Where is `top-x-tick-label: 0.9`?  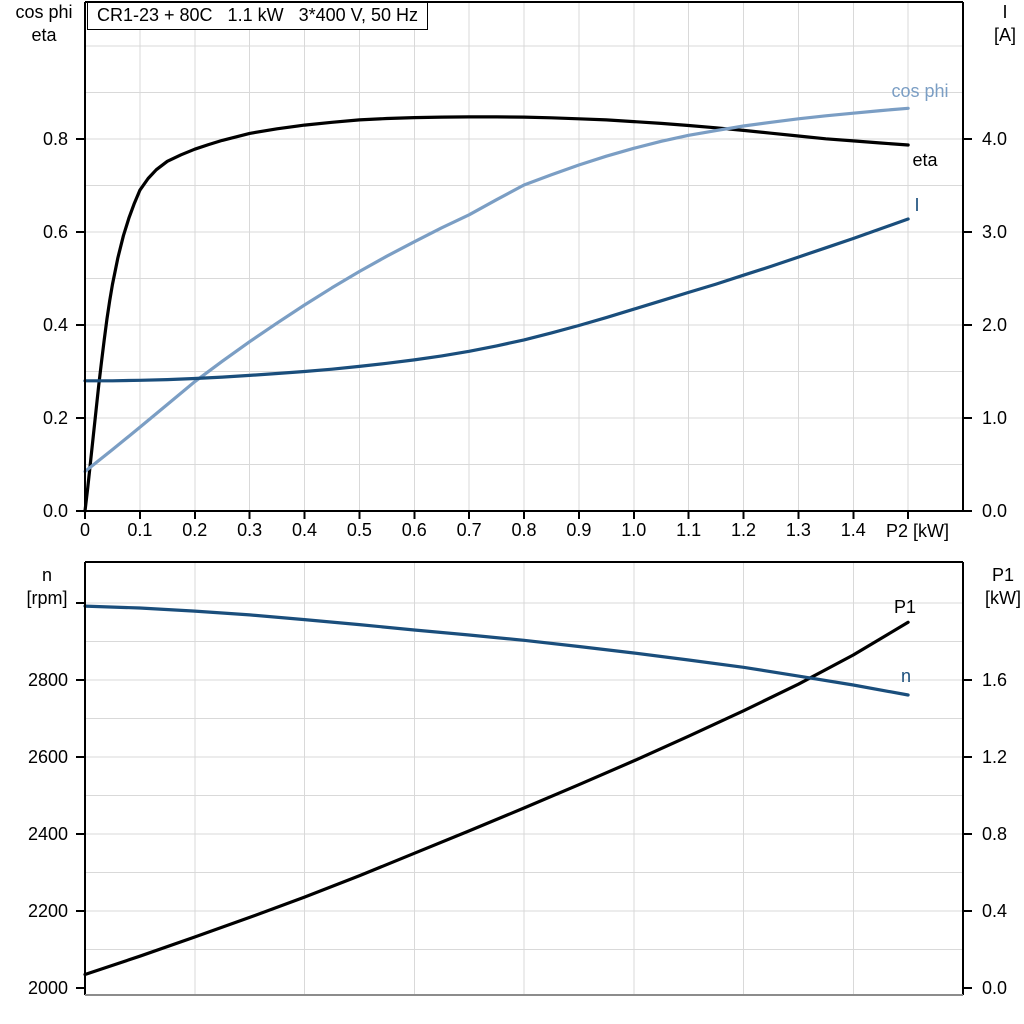 top-x-tick-label: 0.9 is located at coordinates (579, 530).